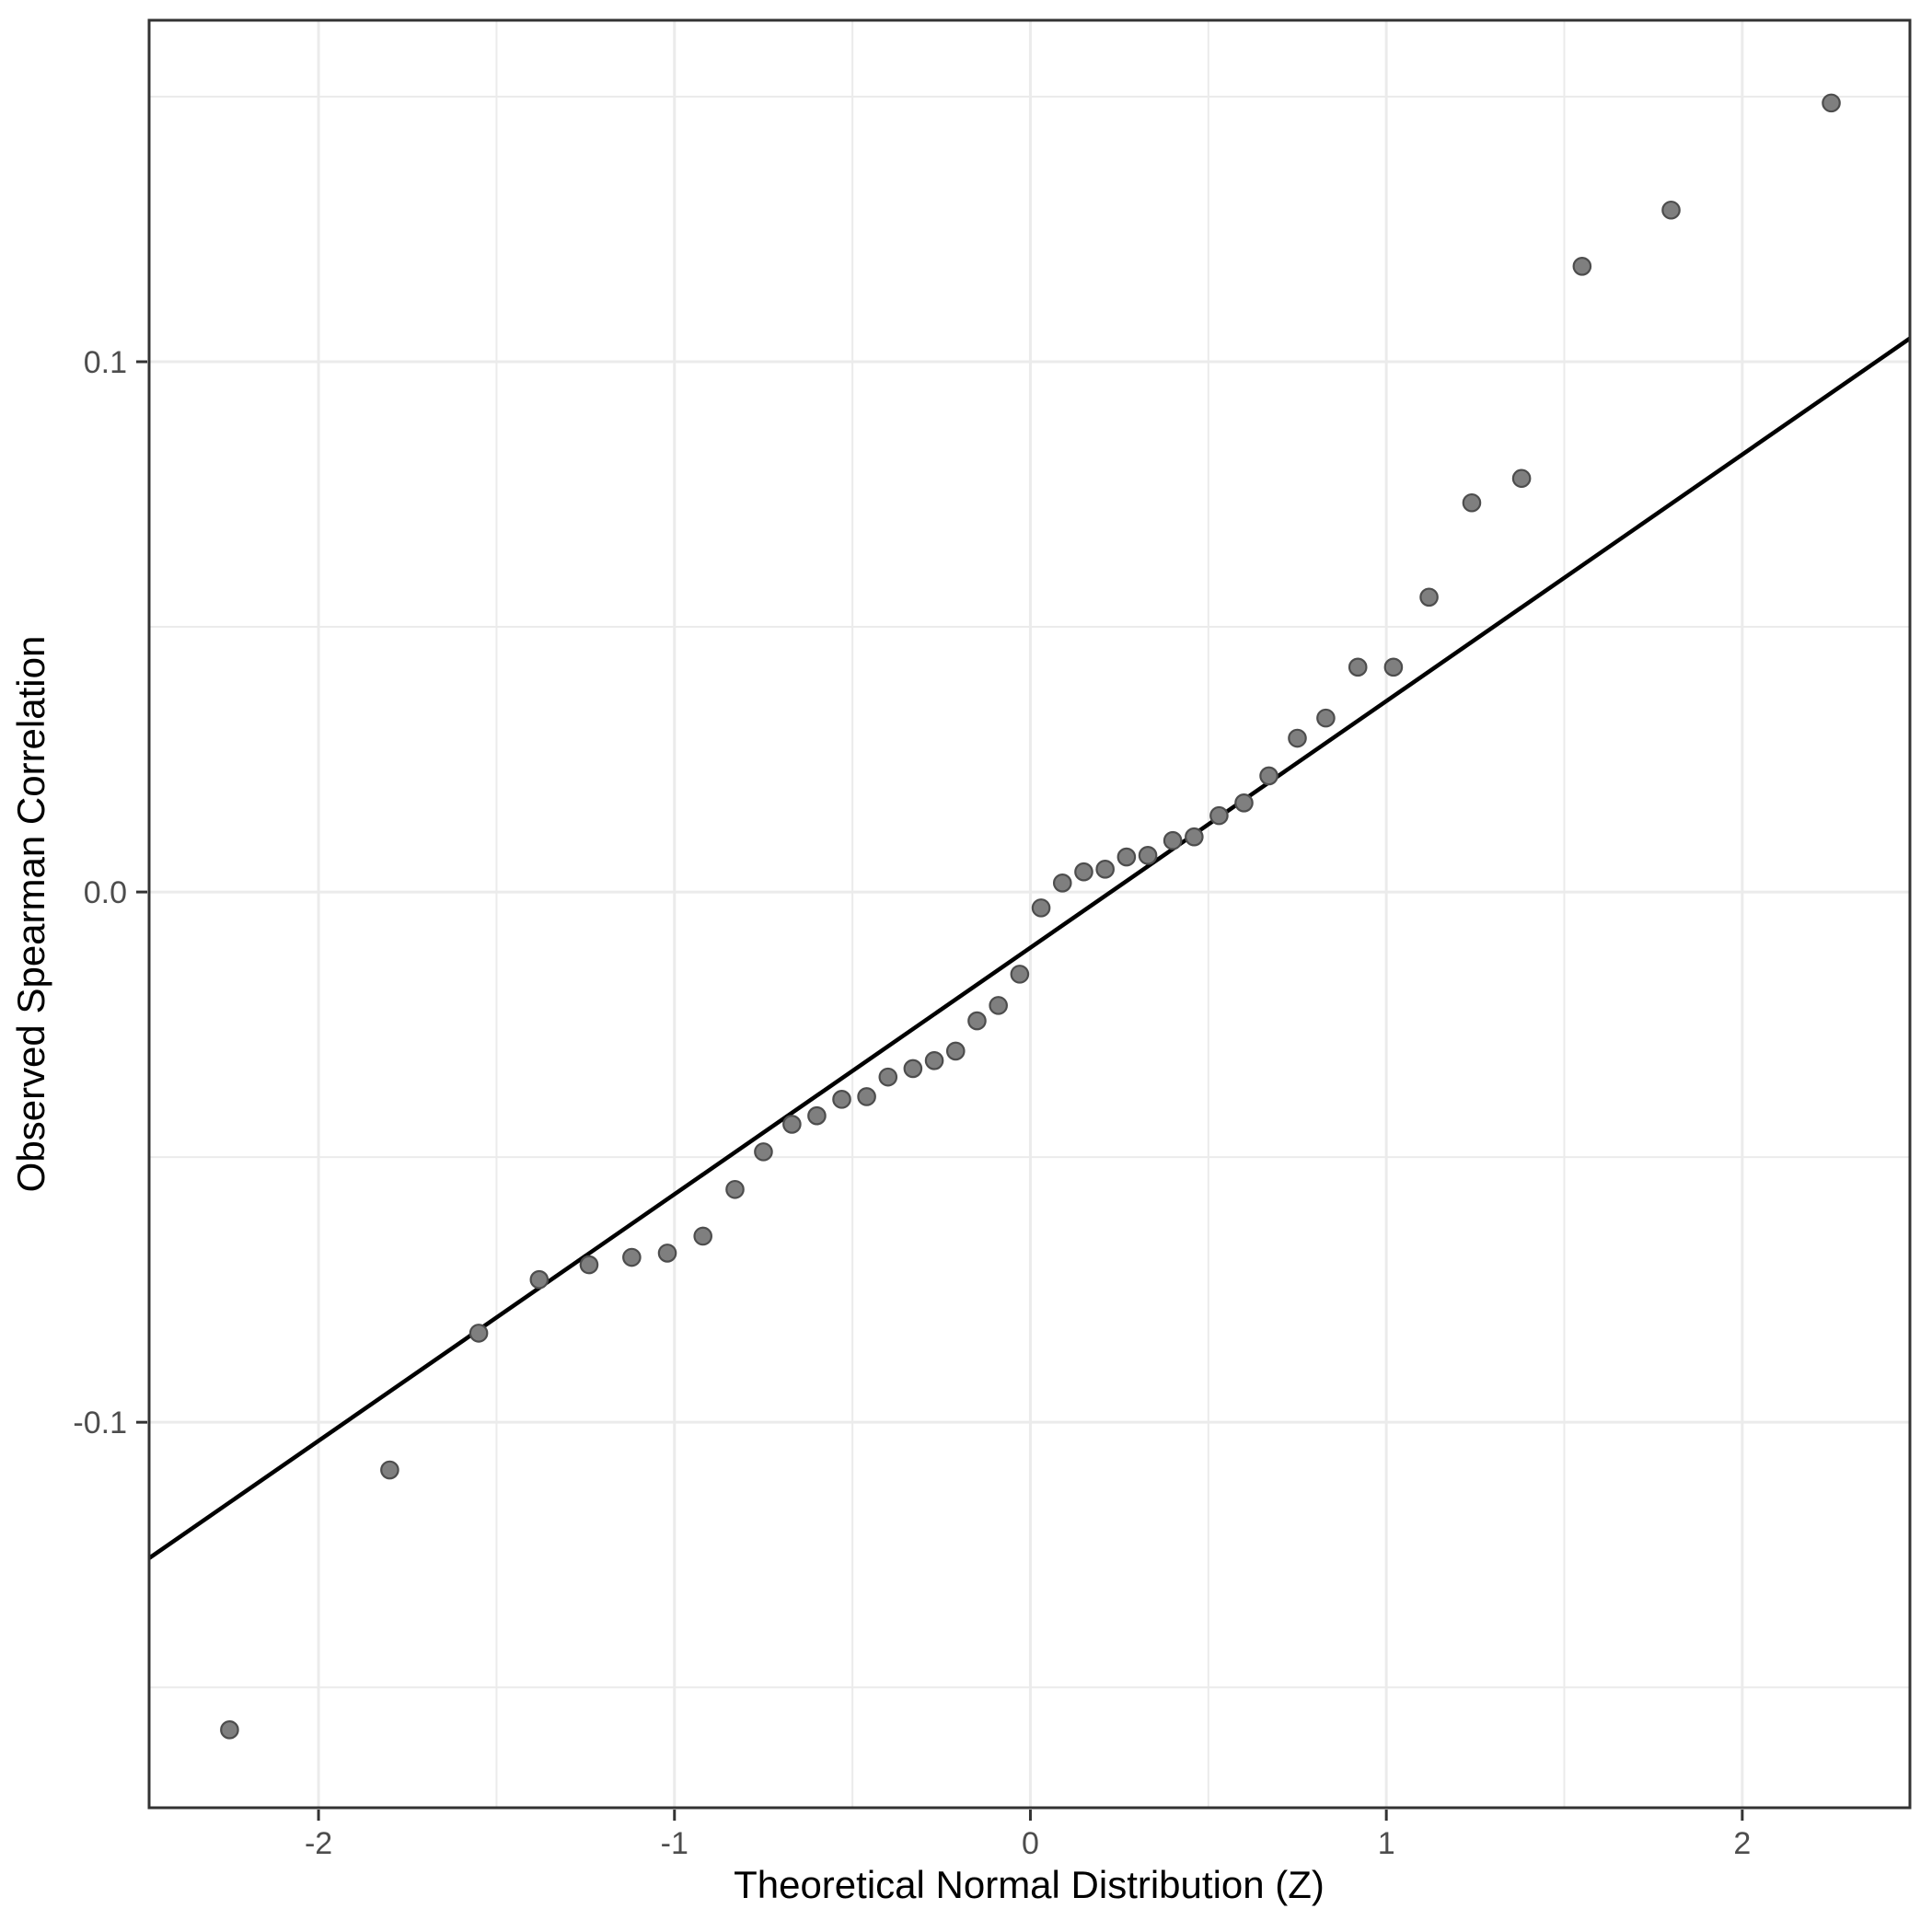 The width and height of the screenshot is (1932, 1932). I want to click on x-axis-title: Theoretical Normal Distribution (Z), so click(1029, 1885).